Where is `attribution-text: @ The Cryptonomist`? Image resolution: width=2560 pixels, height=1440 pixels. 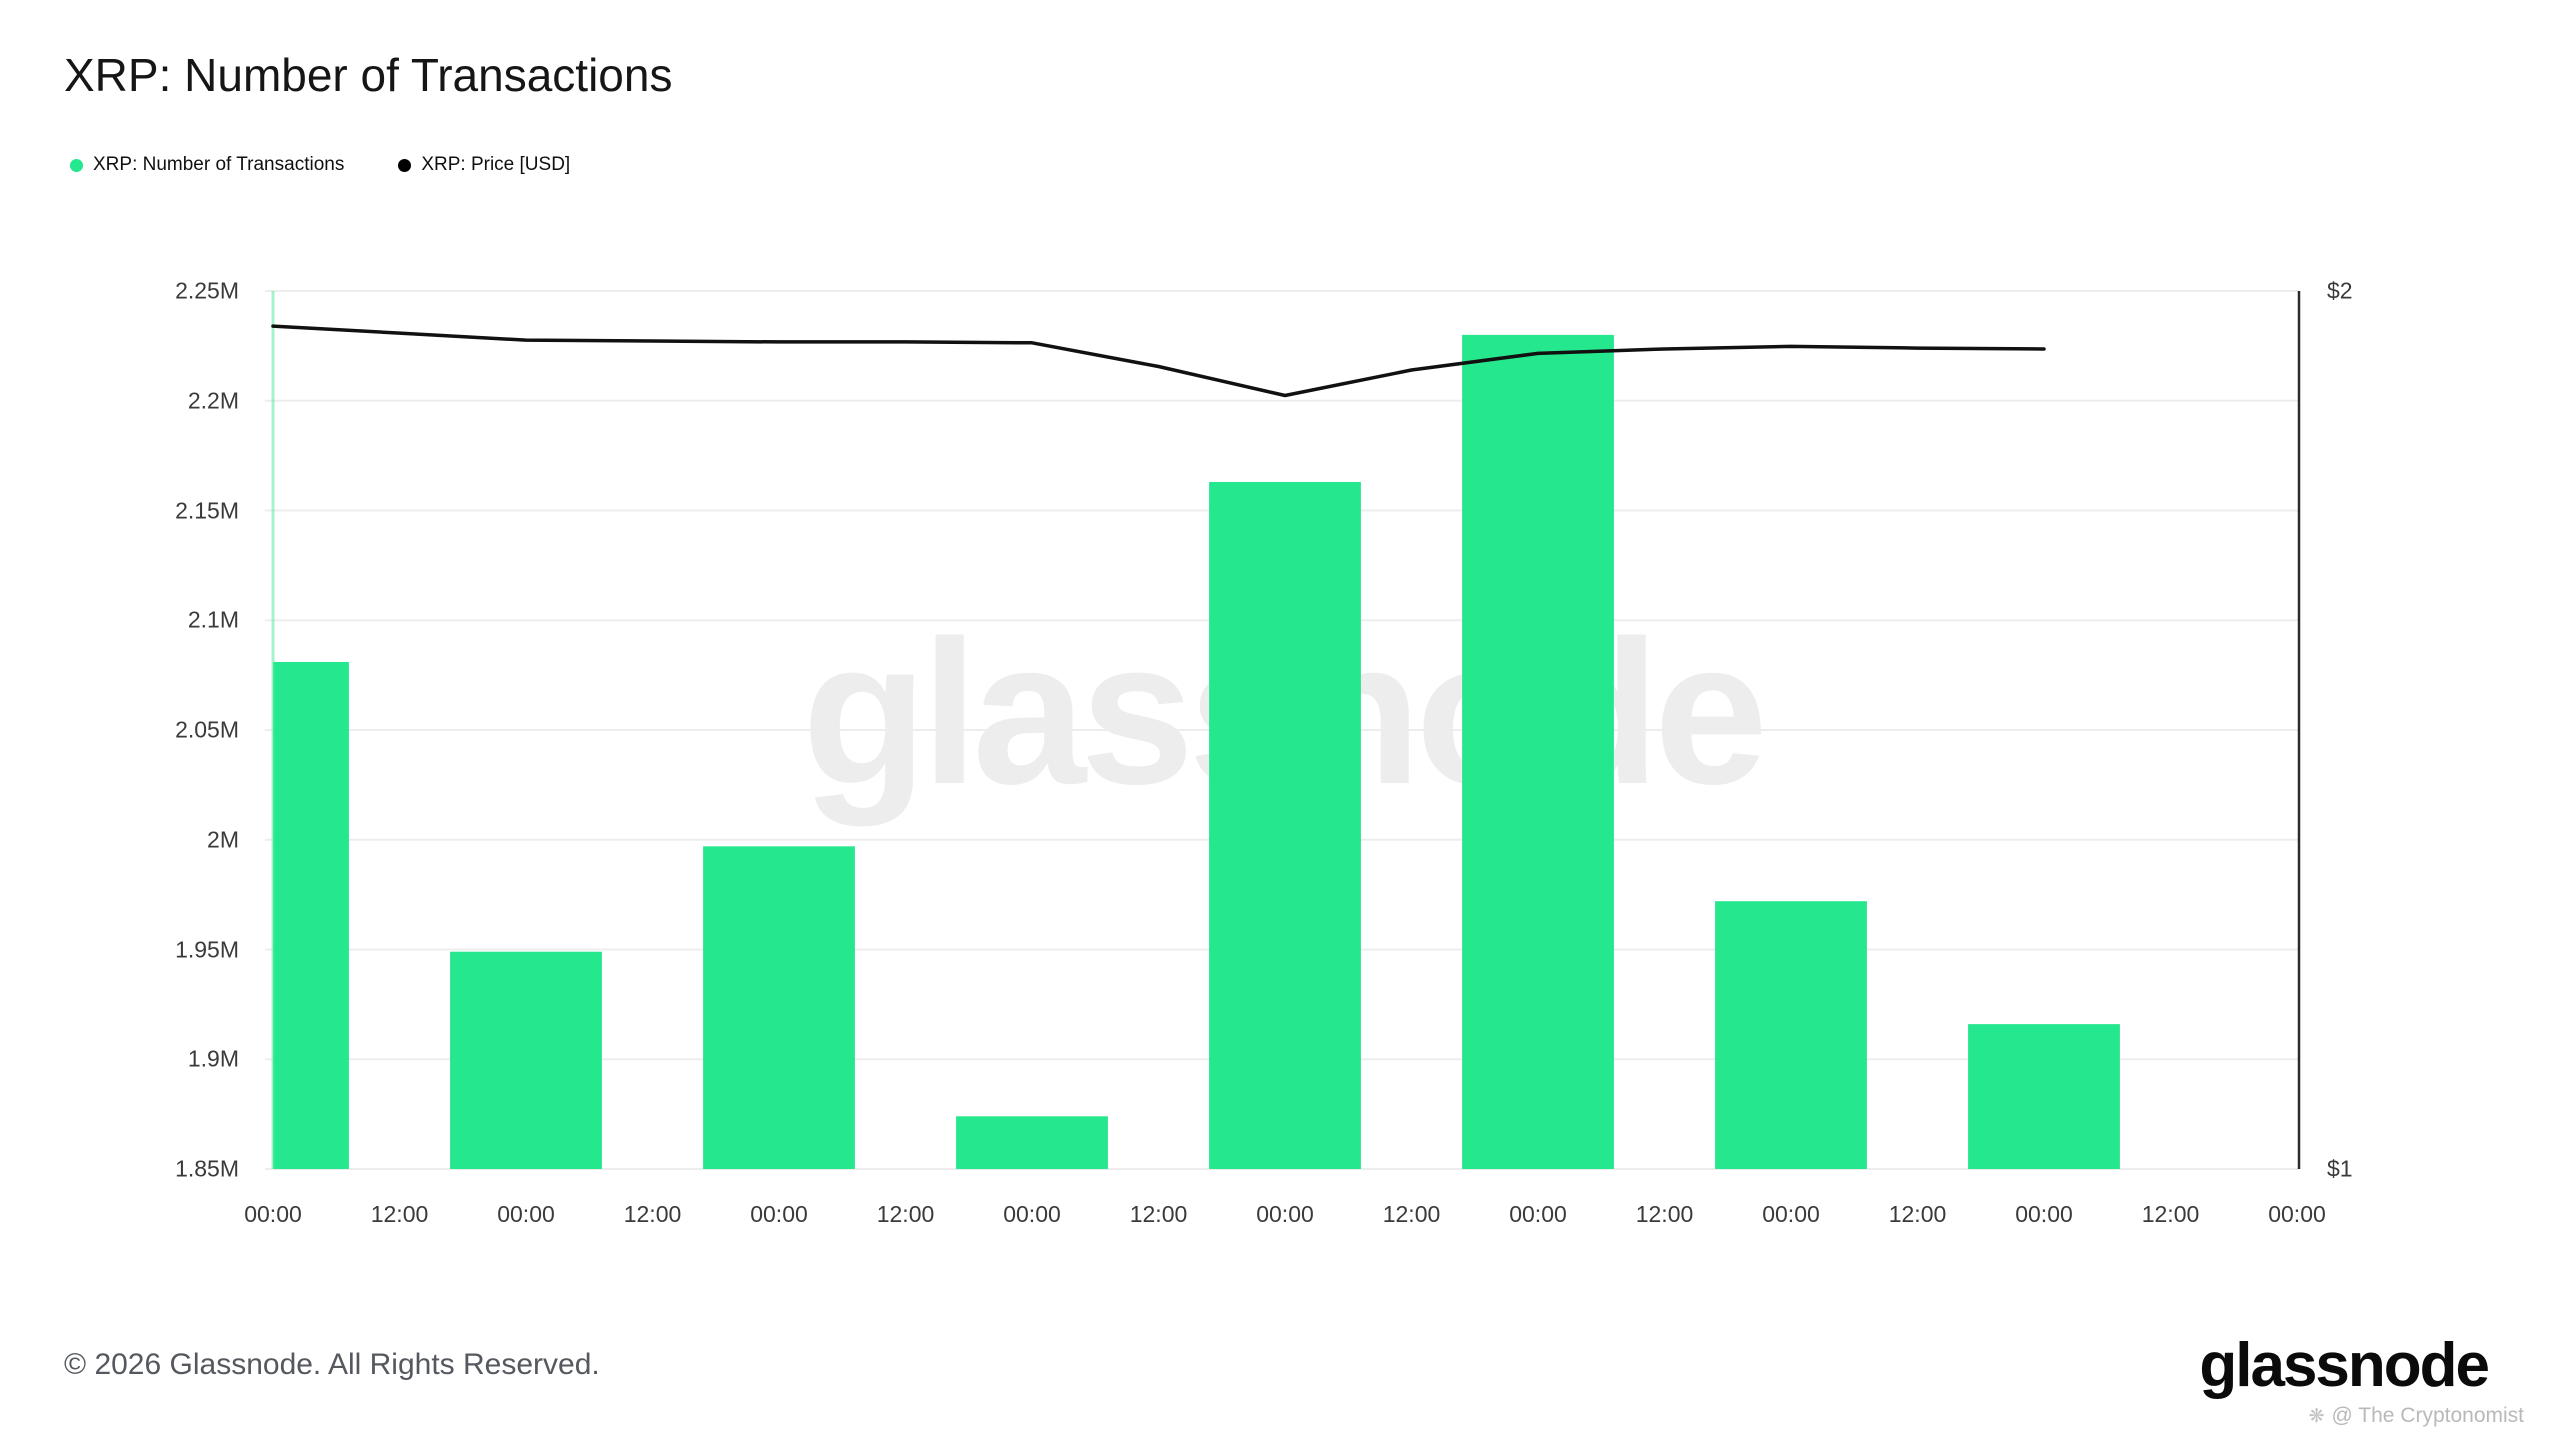 attribution-text: @ The Cryptonomist is located at coordinates (2428, 1415).